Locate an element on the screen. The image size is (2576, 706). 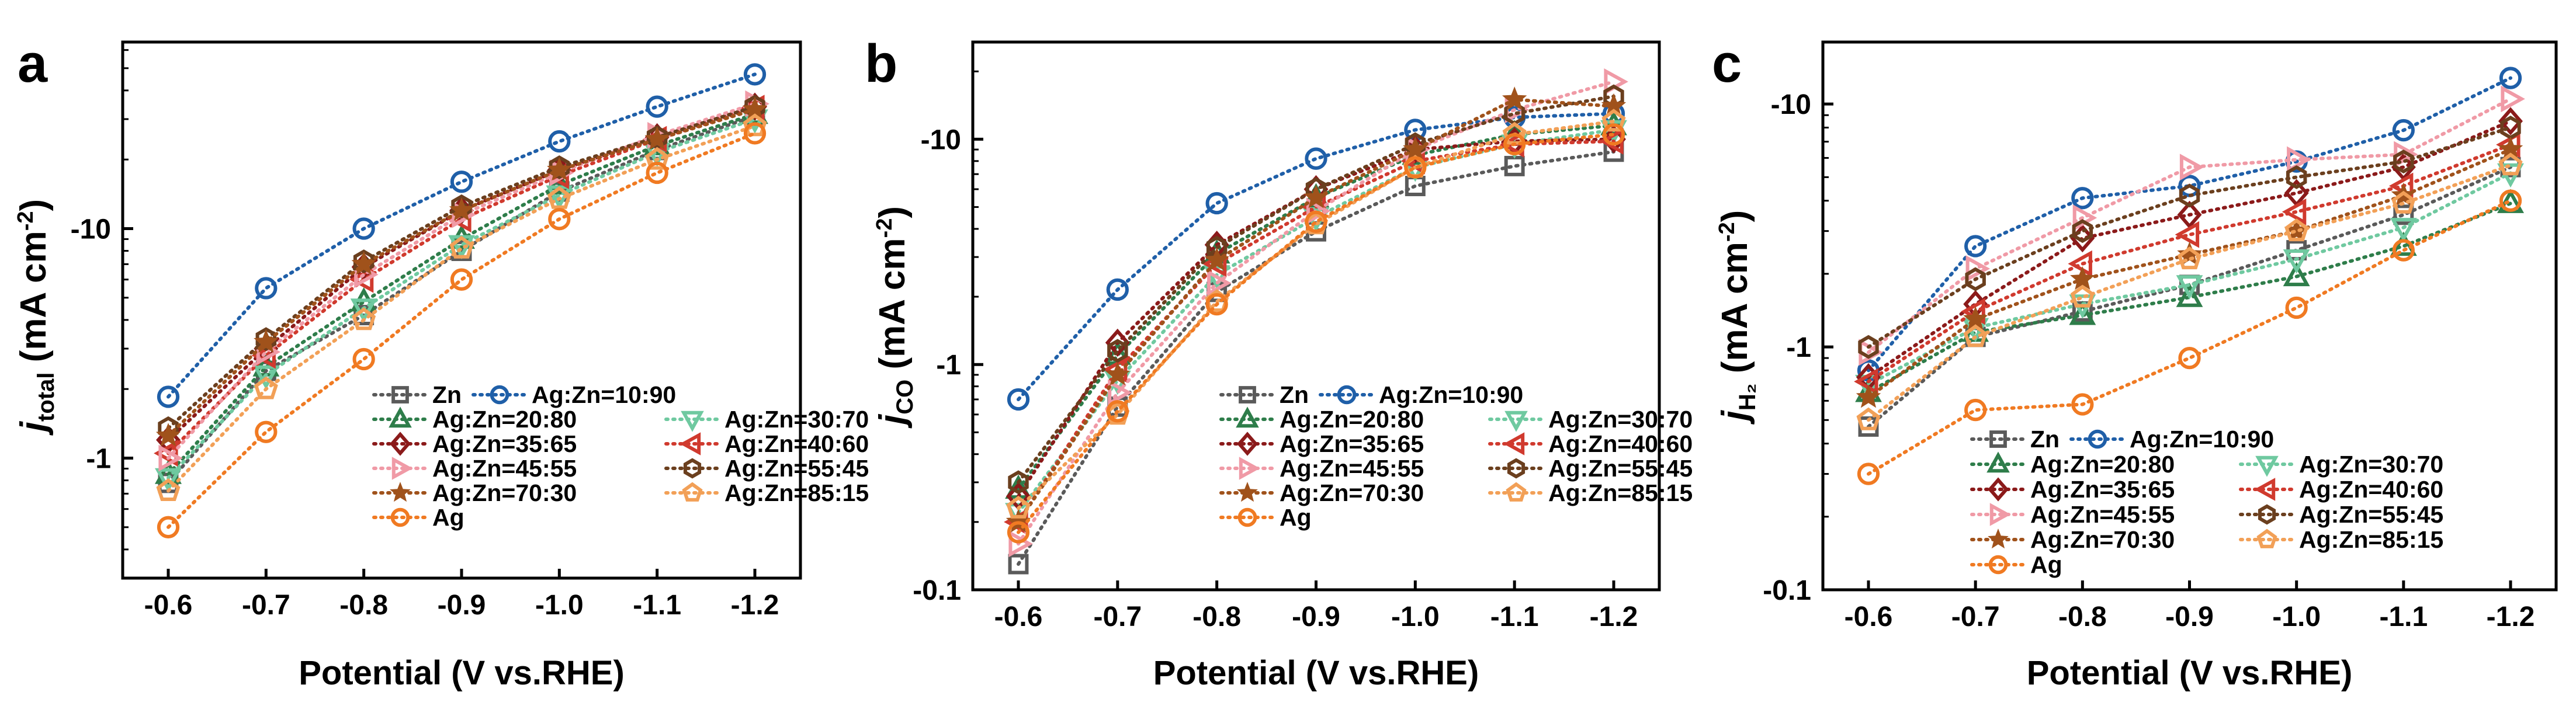
legend-label: Ag is located at coordinates (1296, 517).